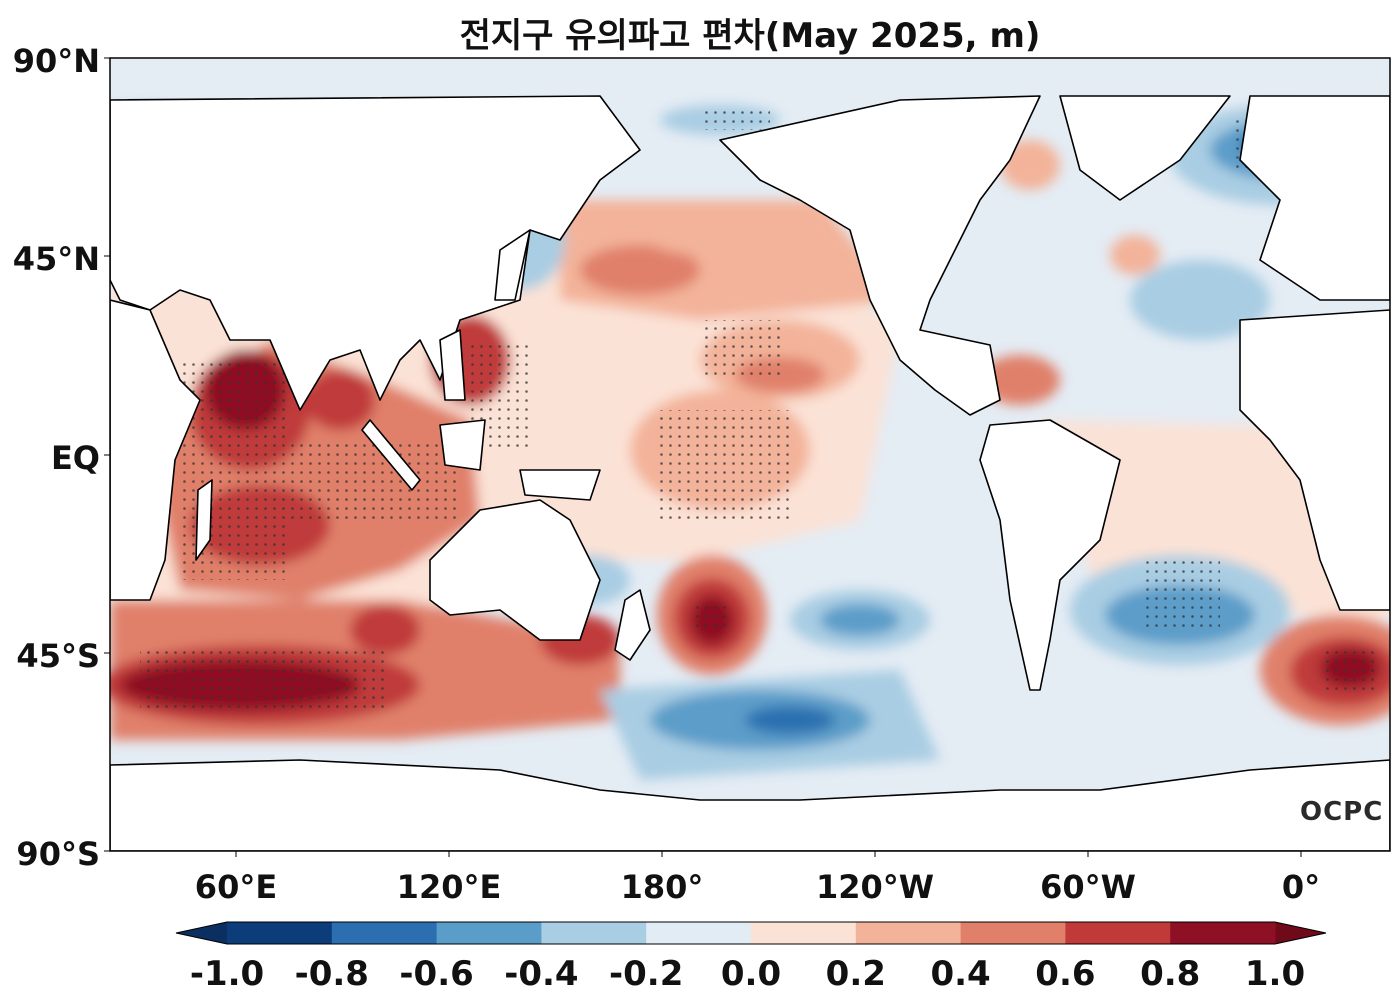  What do you see at coordinates (875, 887) in the screenshot?
I see `x-tick-label: 120°W` at bounding box center [875, 887].